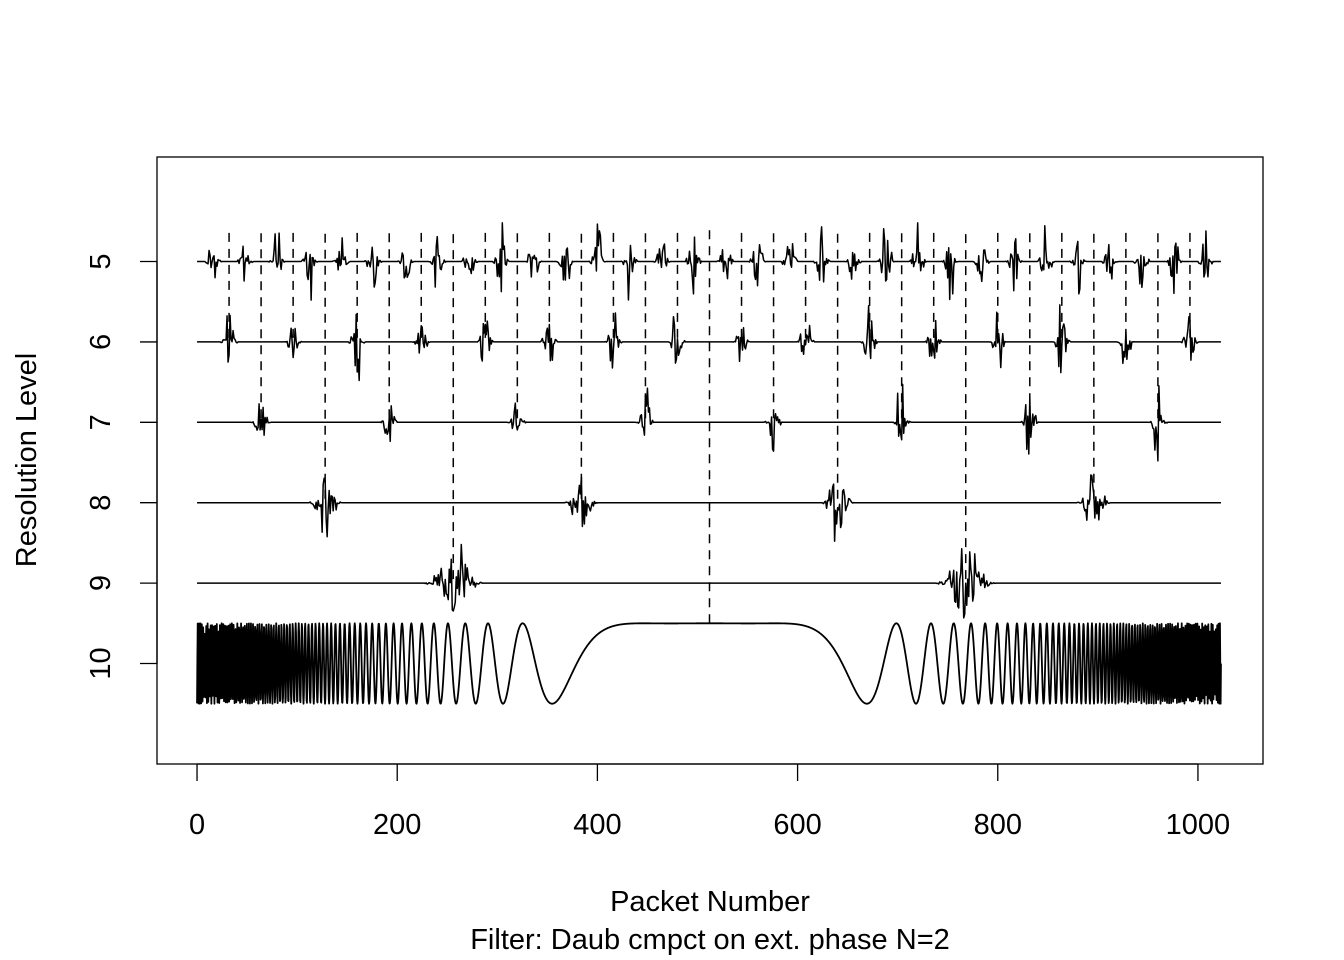 The image size is (1344, 960). What do you see at coordinates (101, 583) in the screenshot?
I see `y-tick-label-9: 9` at bounding box center [101, 583].